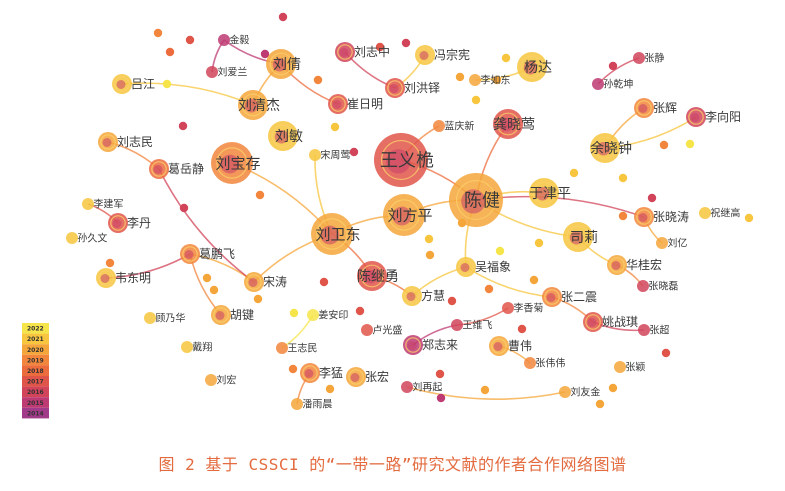  Describe the element at coordinates (453, 126) in the screenshot. I see `node-lanqingxin: 蓝庆新` at that location.